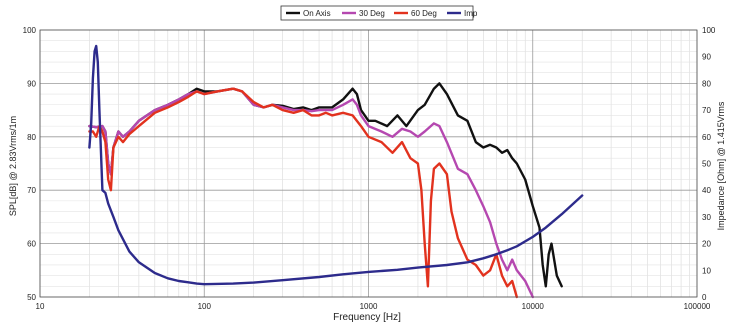 This screenshot has width=741, height=323. I want to click on y2-tick-label: 10, so click(706, 270).